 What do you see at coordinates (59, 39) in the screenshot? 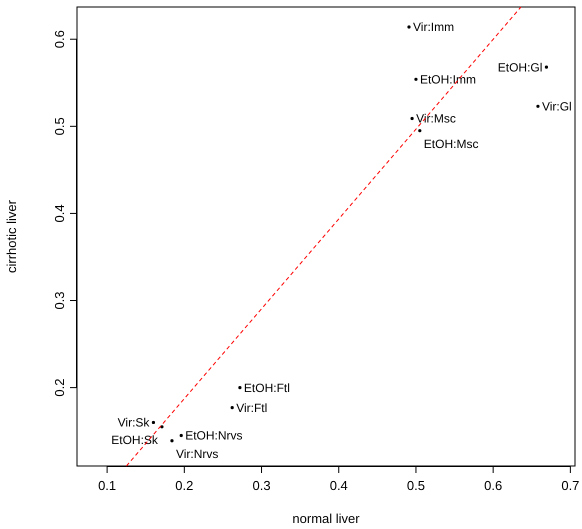
I see `y-tick-label: 0.6` at bounding box center [59, 39].